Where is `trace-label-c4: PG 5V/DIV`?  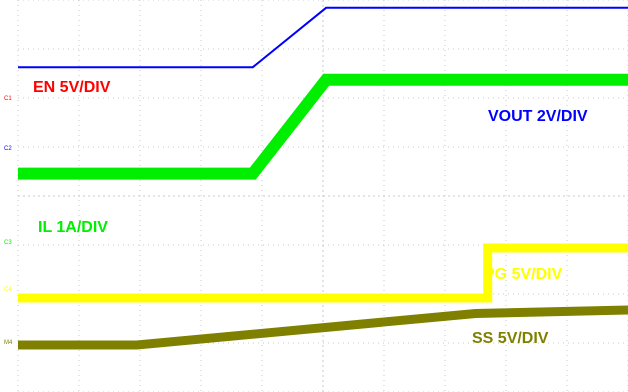
trace-label-c4: PG 5V/DIV is located at coordinates (523, 274).